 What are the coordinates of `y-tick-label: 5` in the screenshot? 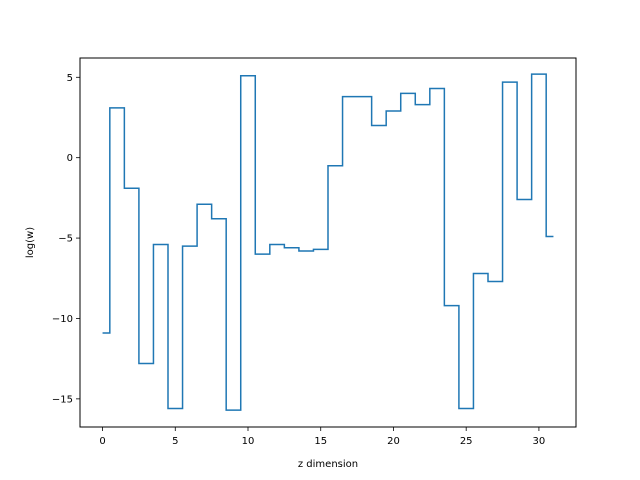 It's located at (70, 78).